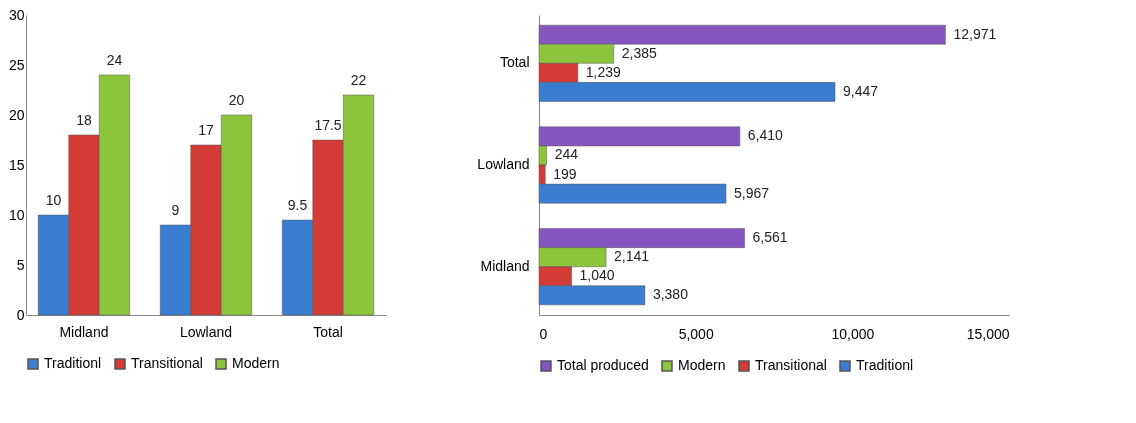 The image size is (1136, 423). Describe the element at coordinates (565, 173) in the screenshot. I see `data-label: 199` at that location.